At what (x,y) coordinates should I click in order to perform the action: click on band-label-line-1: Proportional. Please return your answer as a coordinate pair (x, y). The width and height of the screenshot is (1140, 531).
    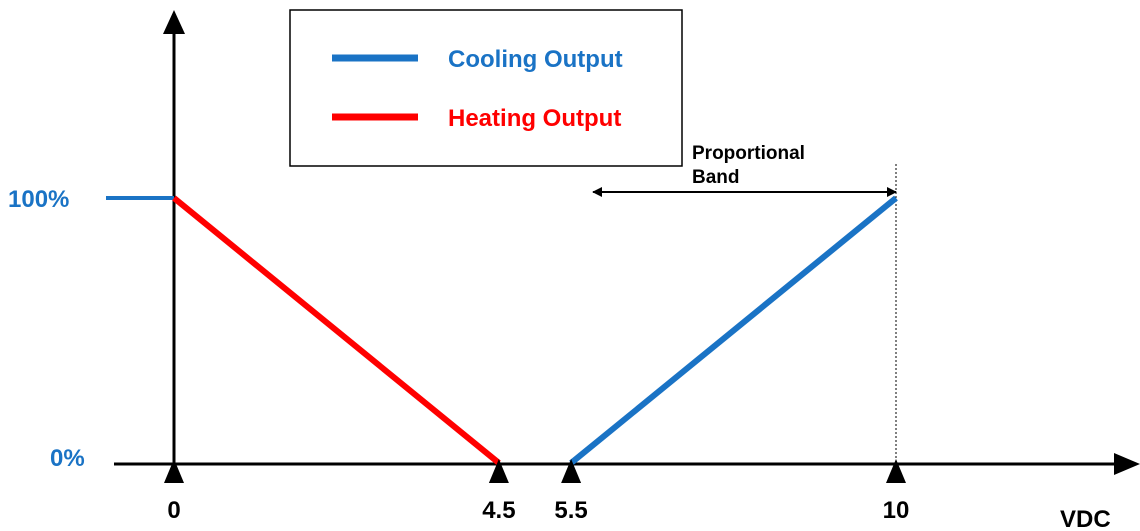
    Looking at the image, I should click on (748, 153).